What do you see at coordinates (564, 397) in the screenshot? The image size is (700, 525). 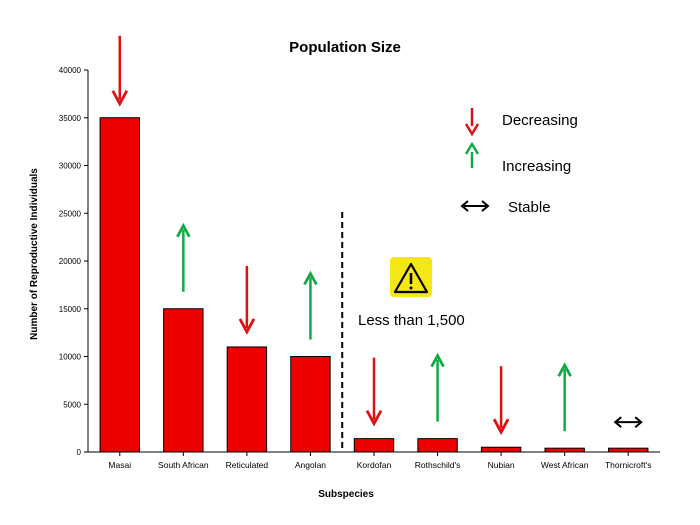 I see `increasing-trend-arrow-west-african` at bounding box center [564, 397].